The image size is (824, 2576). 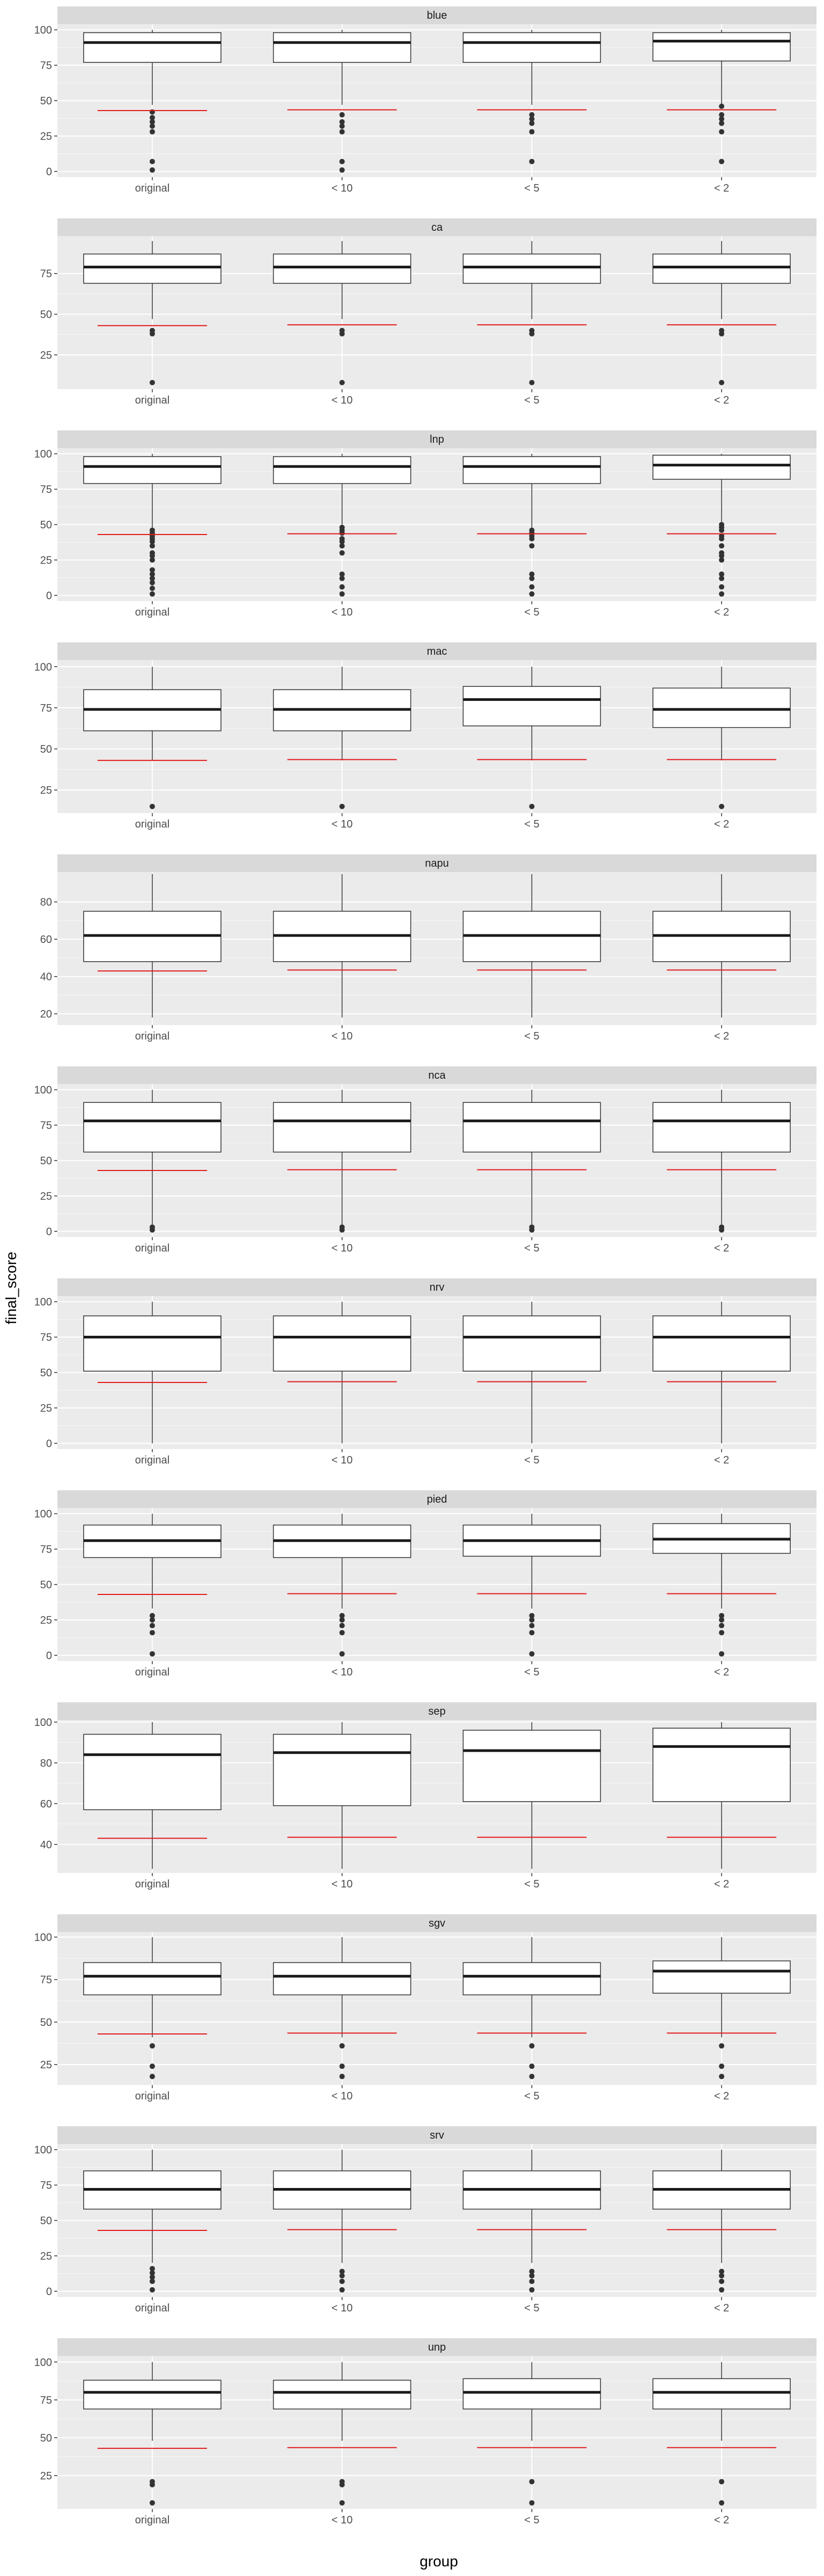 I want to click on facet-strip-label: nrv, so click(x=438, y=1287).